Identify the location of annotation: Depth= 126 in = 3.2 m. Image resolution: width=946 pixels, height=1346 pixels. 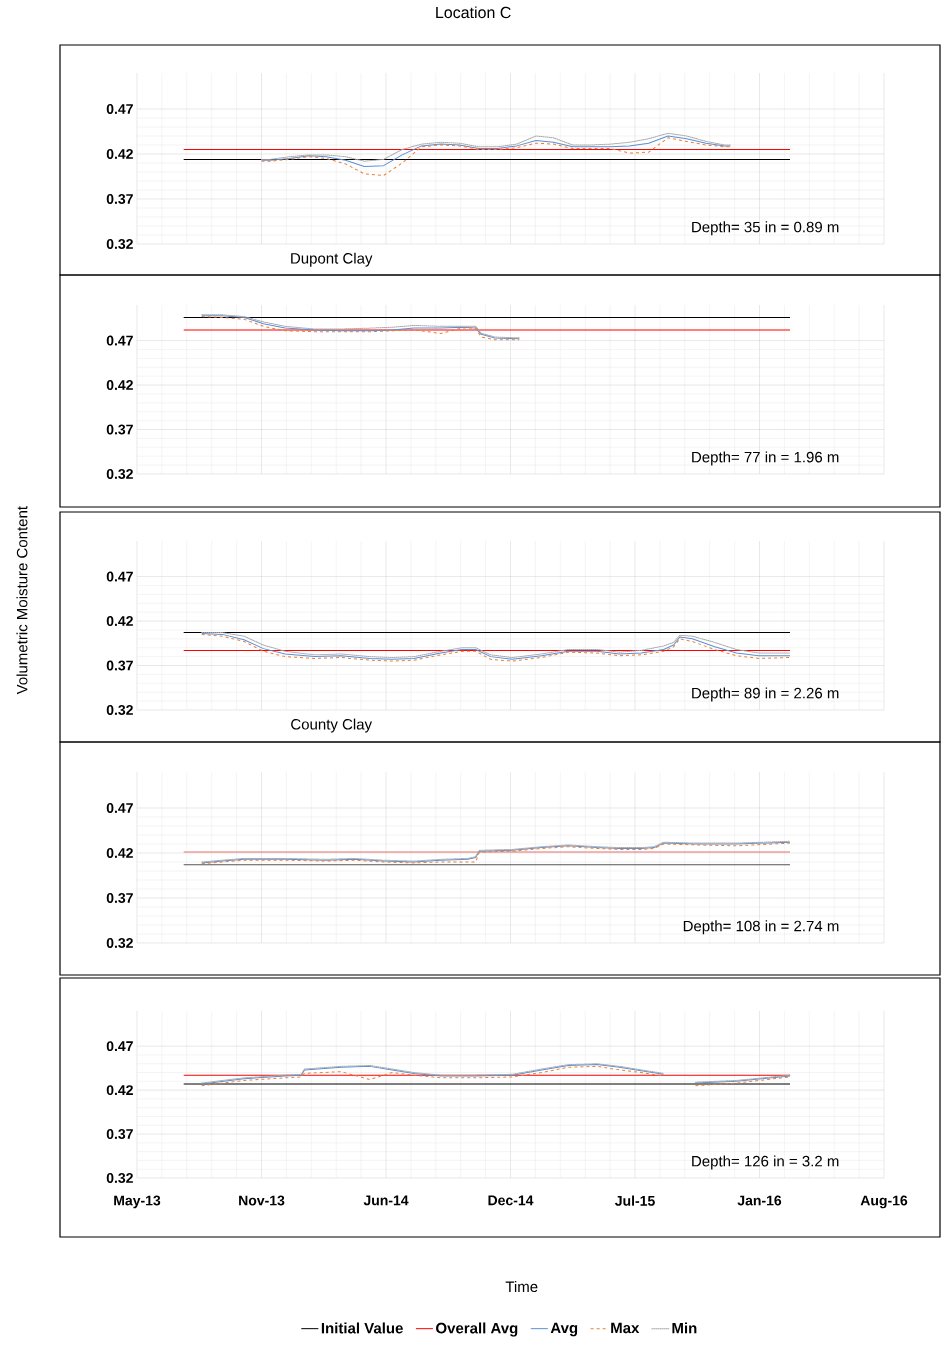
(765, 1162).